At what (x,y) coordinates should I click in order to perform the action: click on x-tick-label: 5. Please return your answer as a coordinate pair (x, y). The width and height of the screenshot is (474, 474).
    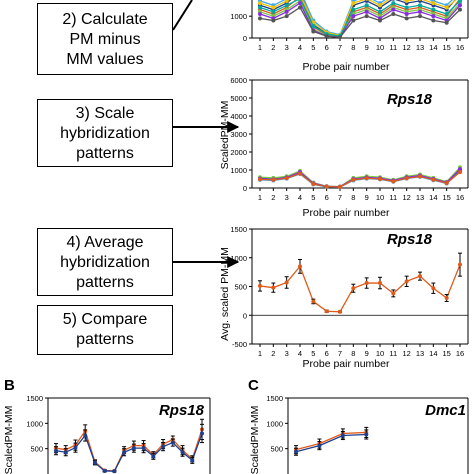
    Looking at the image, I should click on (313, 47).